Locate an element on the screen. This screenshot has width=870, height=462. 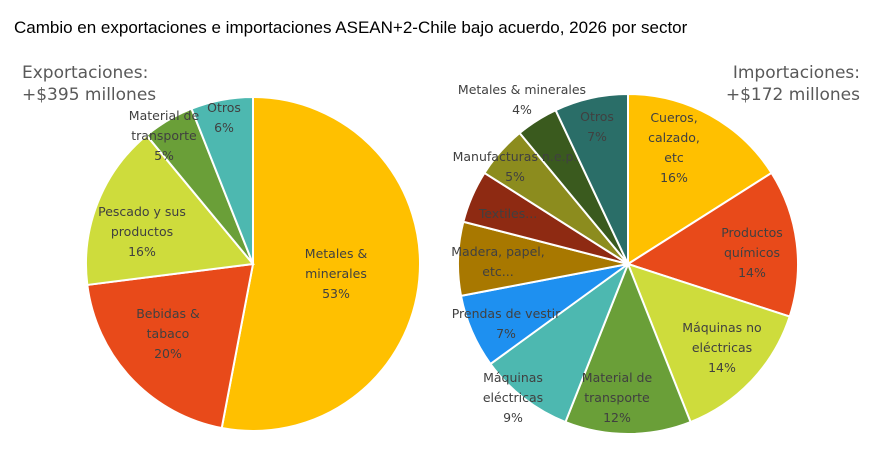
importaciones-slice-label-4: Máquinas eléctricas 9% is located at coordinates (513, 397).